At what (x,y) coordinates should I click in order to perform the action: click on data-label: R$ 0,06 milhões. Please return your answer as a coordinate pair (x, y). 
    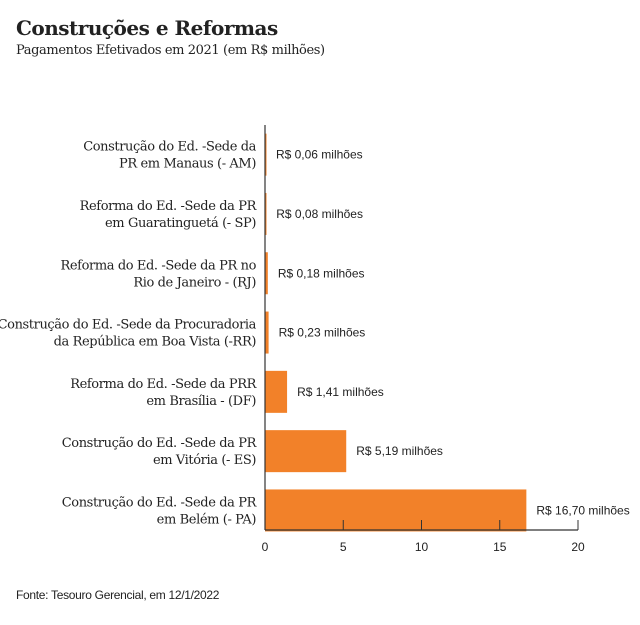
    Looking at the image, I should click on (319, 155).